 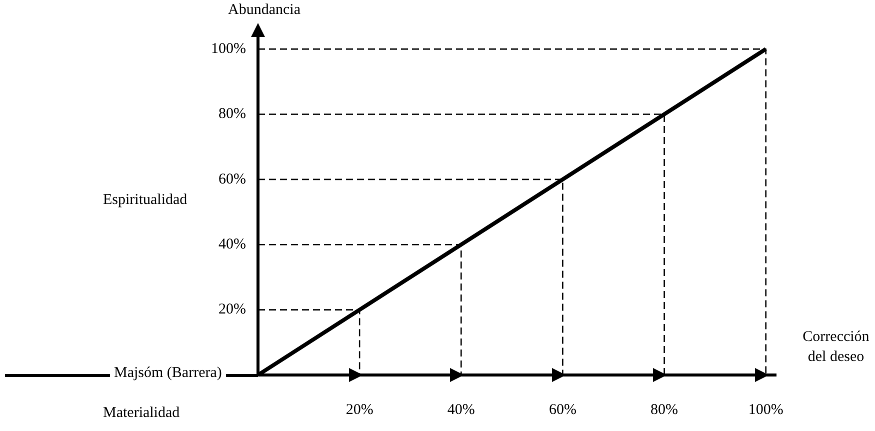 What do you see at coordinates (461, 410) in the screenshot?
I see `x-tick-label: 40%` at bounding box center [461, 410].